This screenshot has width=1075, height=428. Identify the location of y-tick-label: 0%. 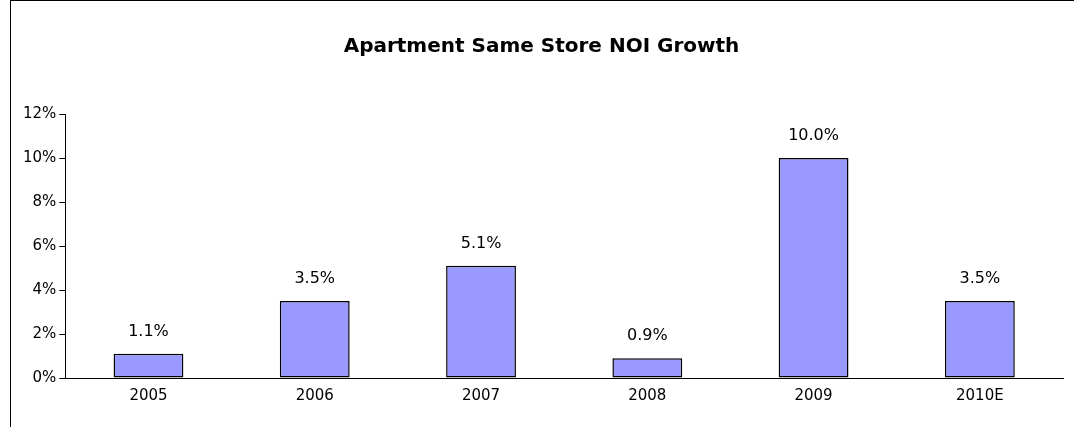
(44, 376).